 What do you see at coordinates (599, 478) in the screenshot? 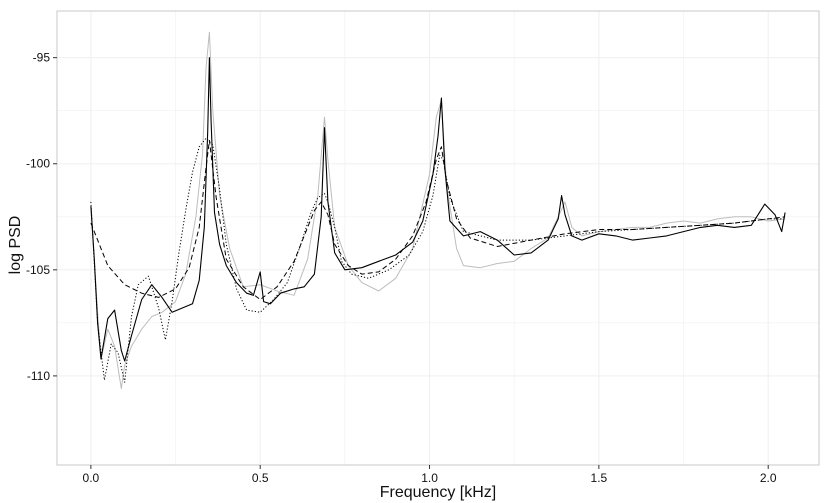
I see `x-tick-label: 1.5` at bounding box center [599, 478].